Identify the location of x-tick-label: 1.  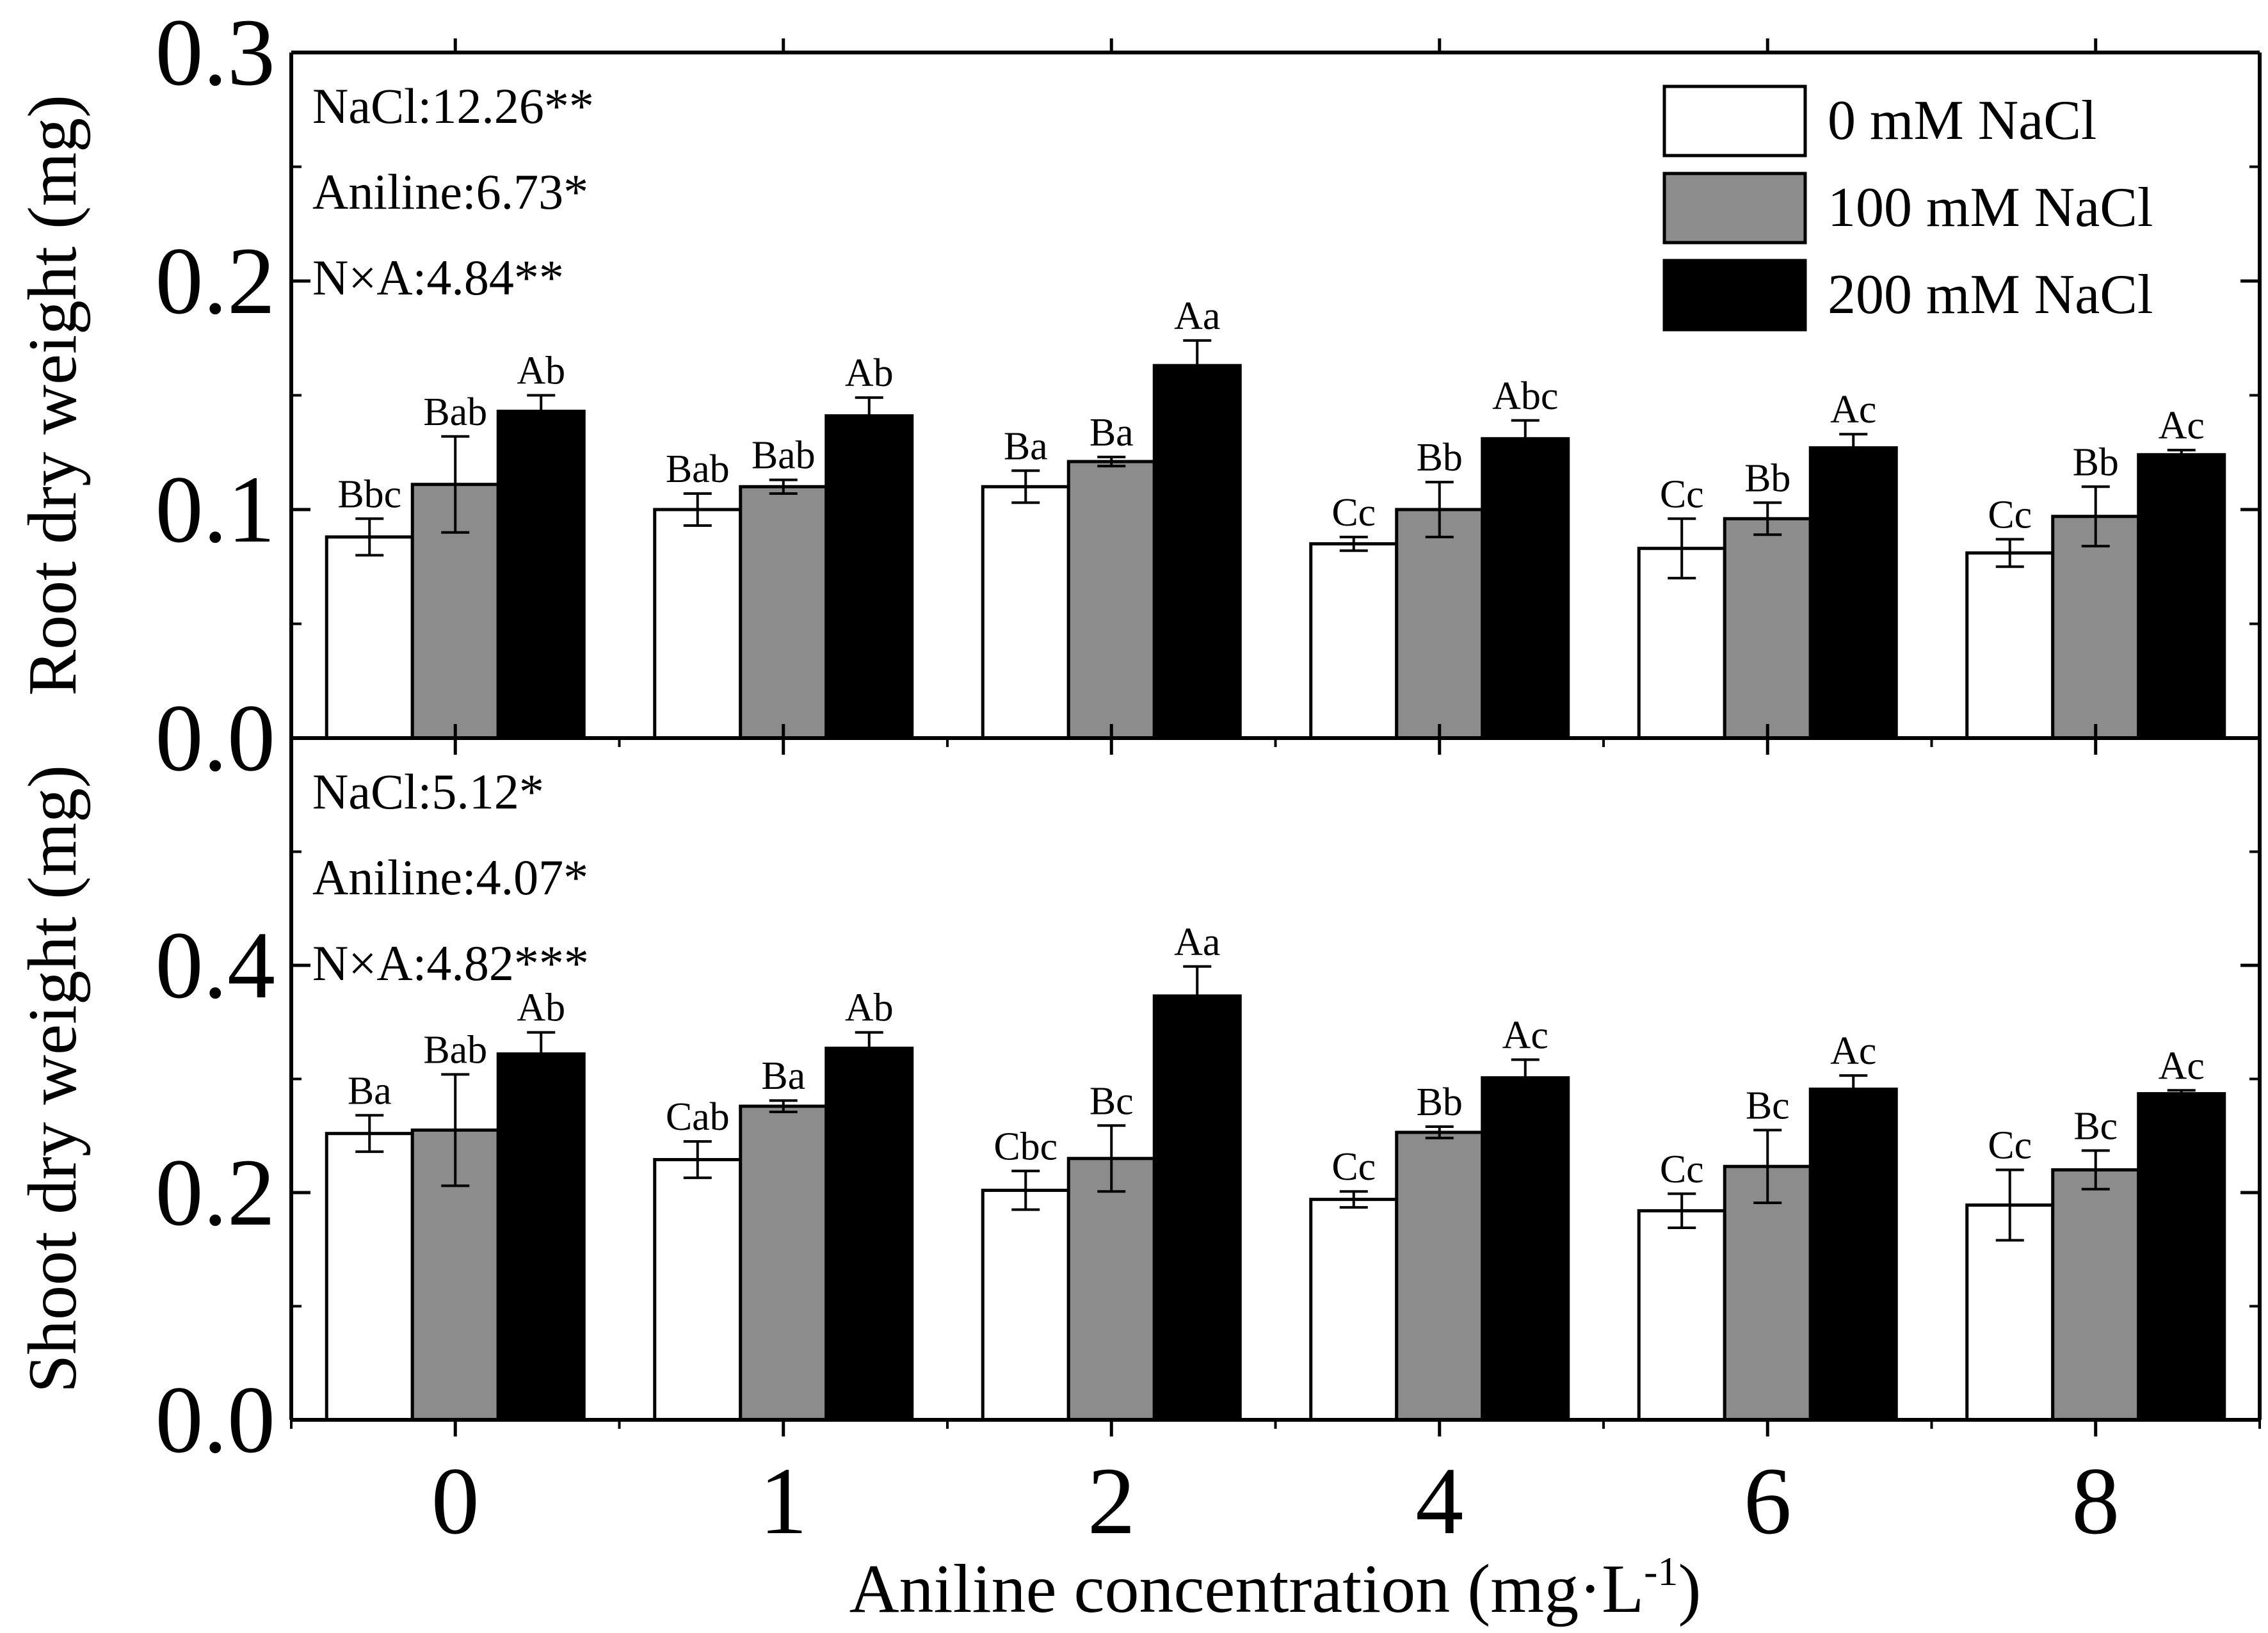
(783, 1501).